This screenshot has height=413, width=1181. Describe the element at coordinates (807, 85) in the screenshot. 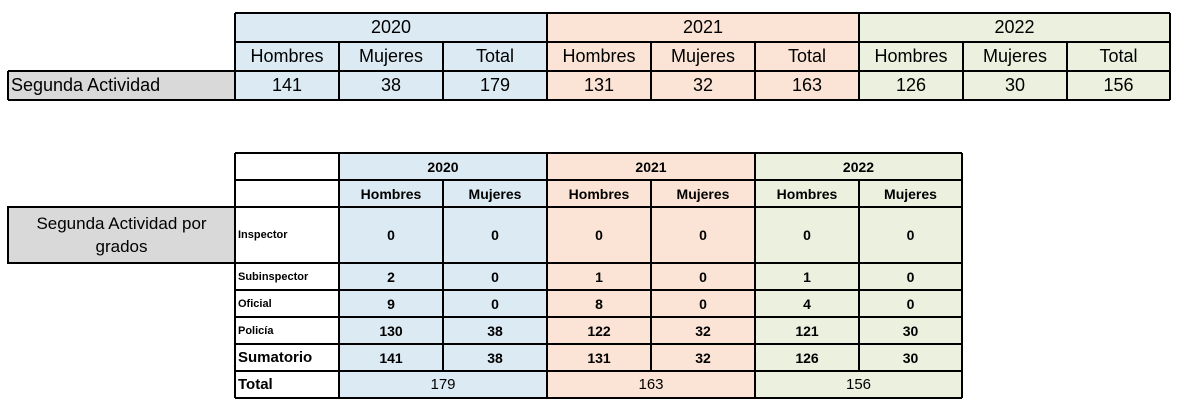

I see `table-cell: 163` at that location.